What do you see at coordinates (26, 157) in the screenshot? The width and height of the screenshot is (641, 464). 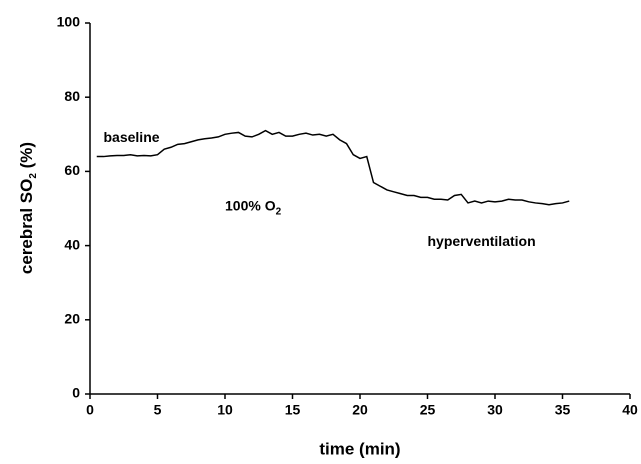 I see `y-title-part: (%)` at bounding box center [26, 157].